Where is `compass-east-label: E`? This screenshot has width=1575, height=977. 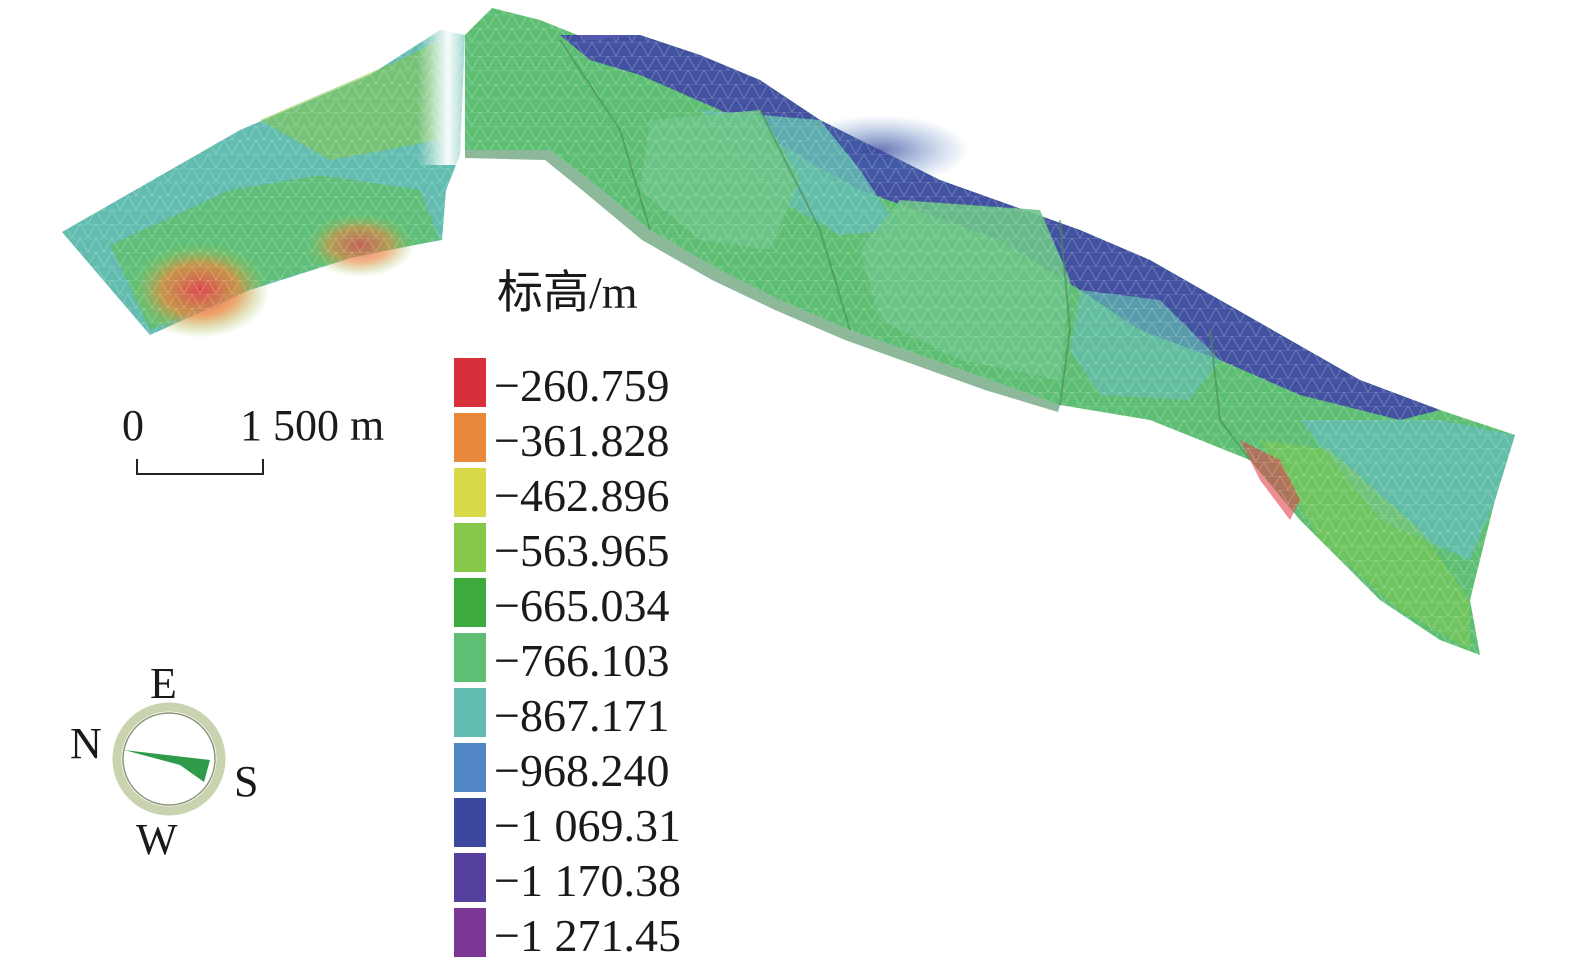 compass-east-label: E is located at coordinates (163, 683).